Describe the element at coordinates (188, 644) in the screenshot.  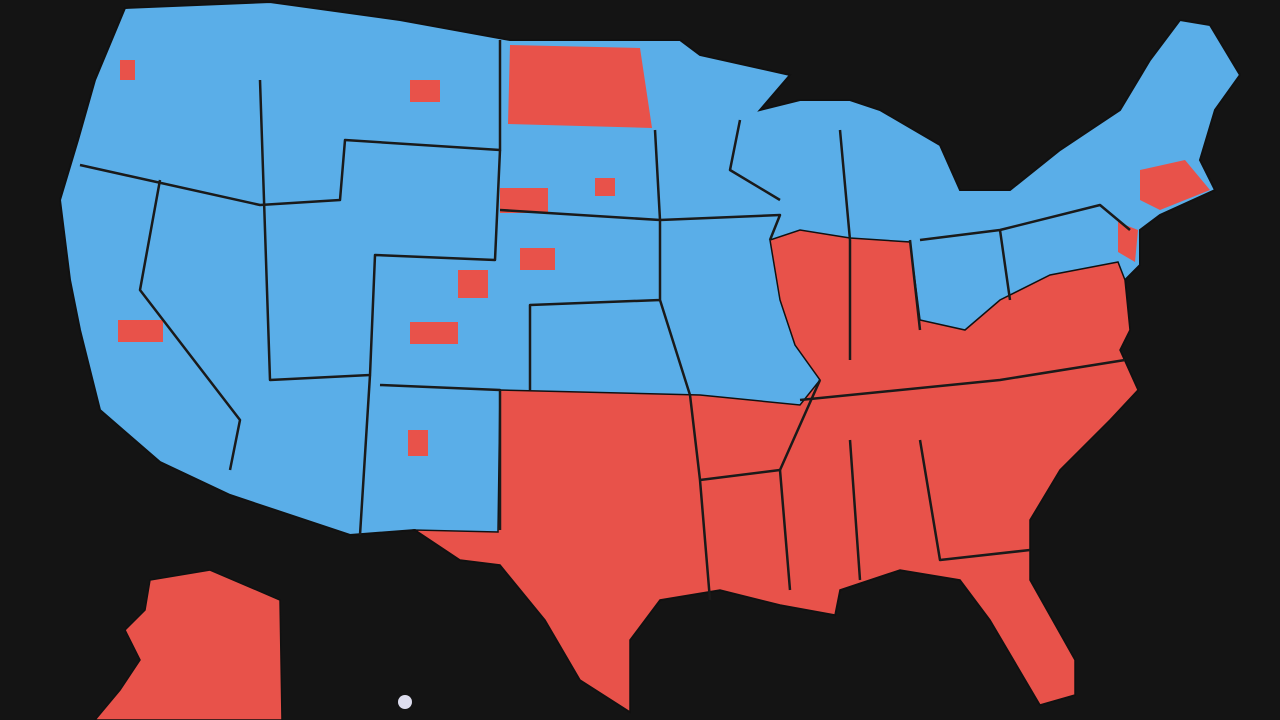
I see `alaska` at that location.